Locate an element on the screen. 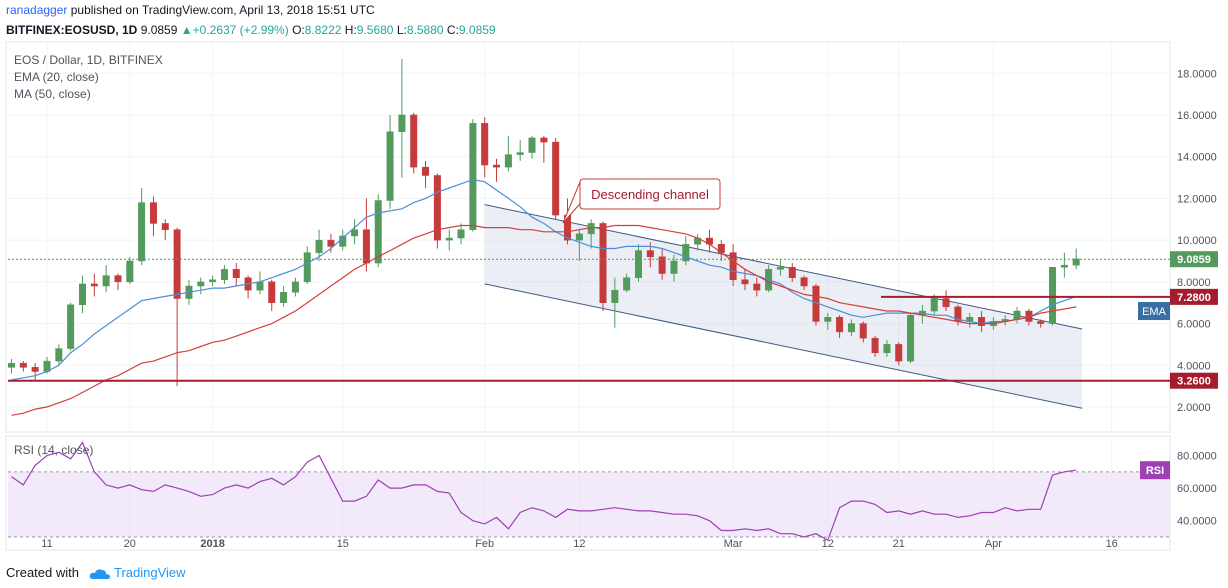  price-tick-label: 6.0000 is located at coordinates (1194, 325).